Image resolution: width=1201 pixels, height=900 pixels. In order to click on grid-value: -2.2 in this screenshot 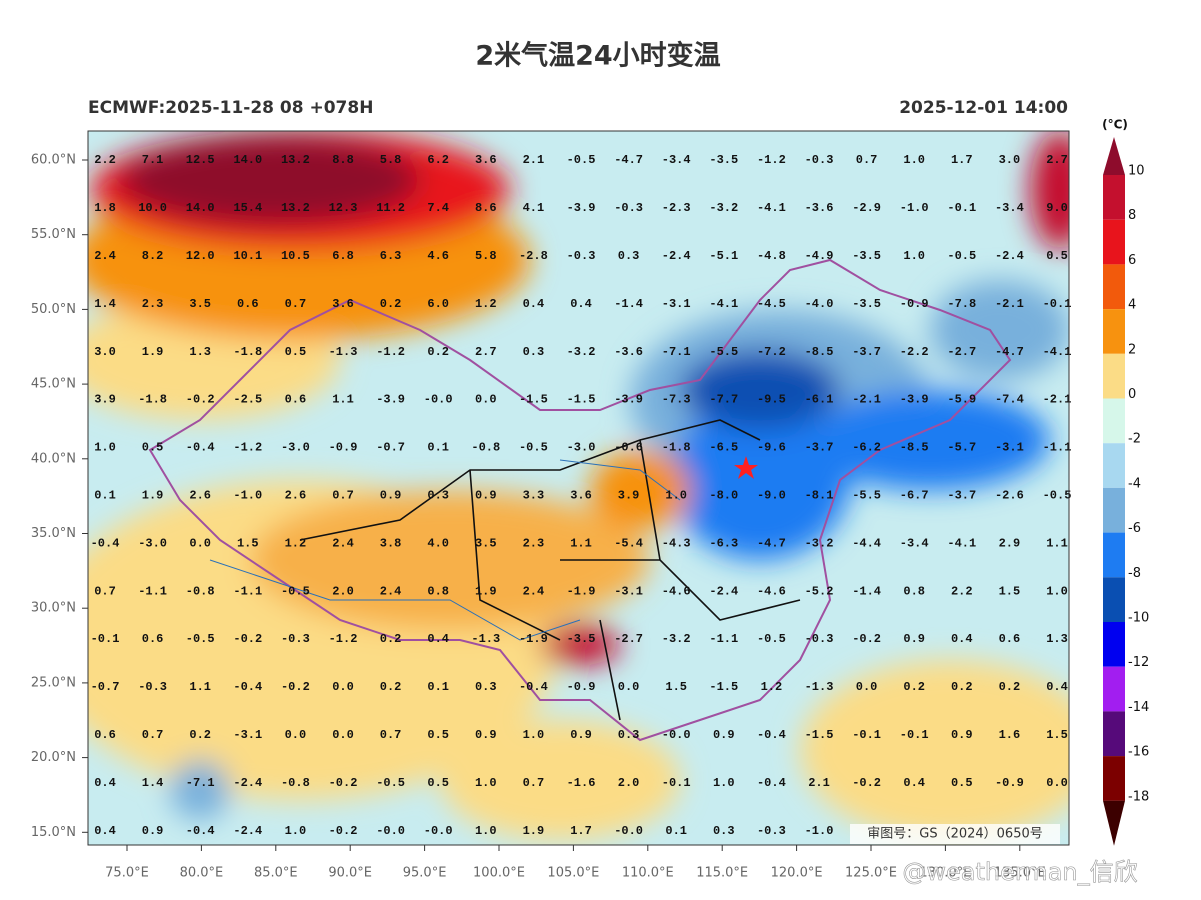, I will do `click(914, 352)`.